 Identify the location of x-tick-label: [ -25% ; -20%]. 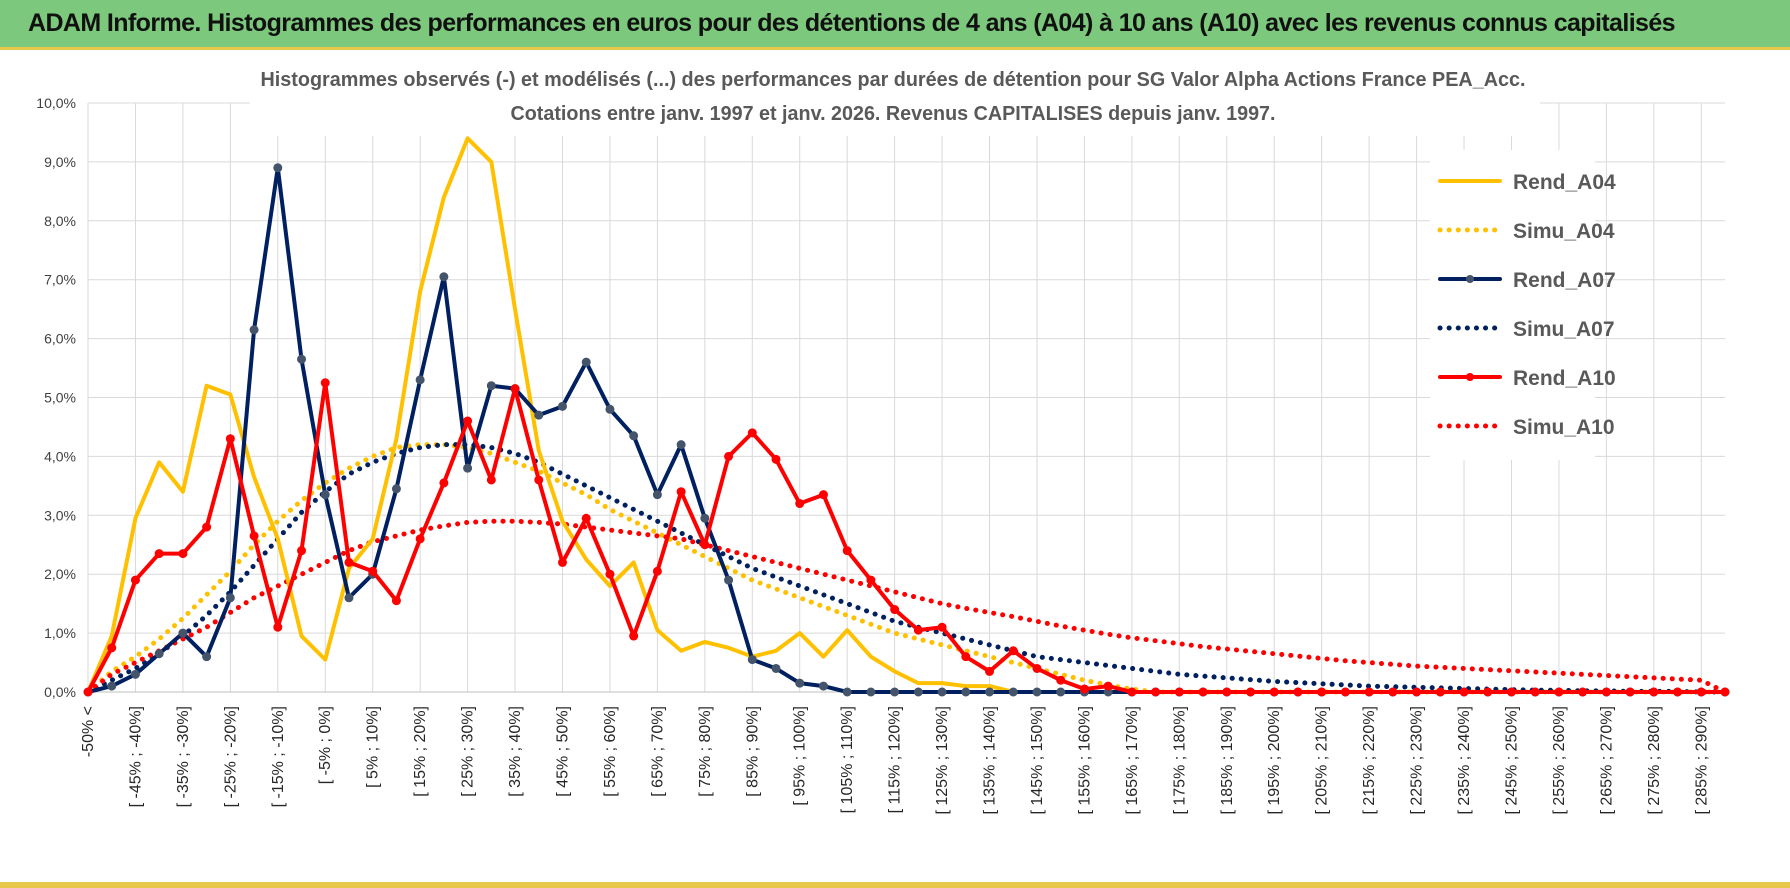
(230, 756).